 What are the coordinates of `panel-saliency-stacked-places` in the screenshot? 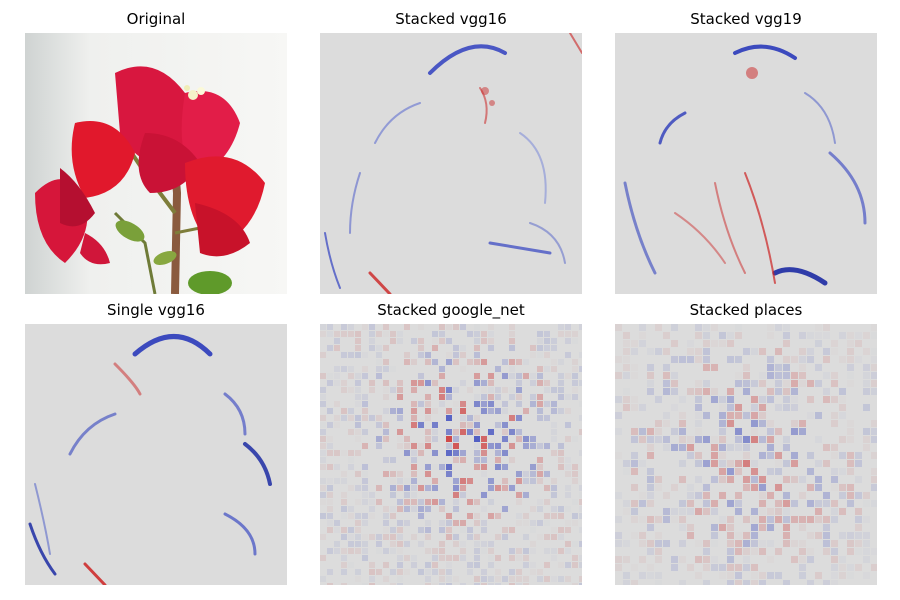 It's located at (746, 454).